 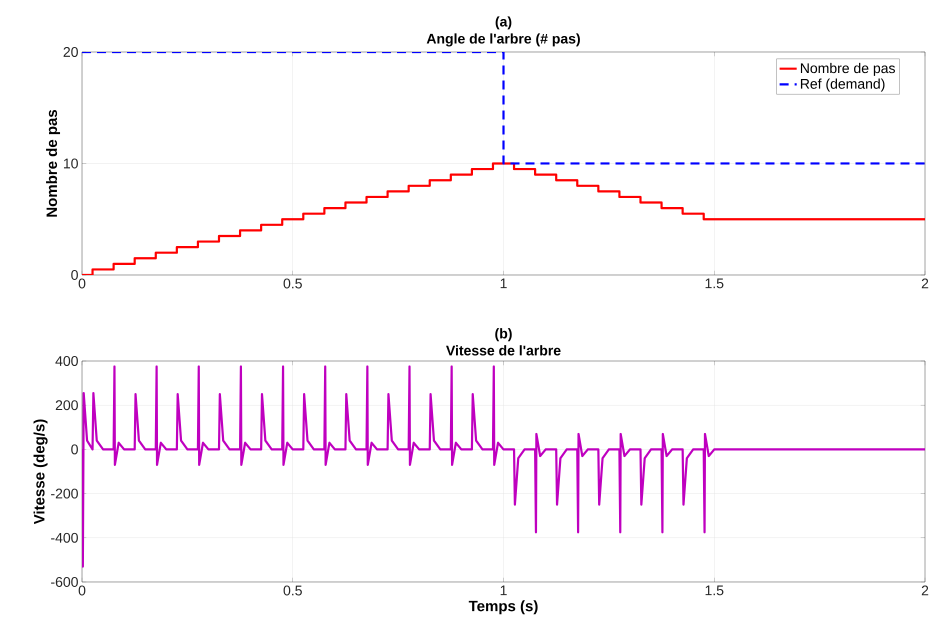 What do you see at coordinates (64, 582) in the screenshot?
I see `y-tick-label: -600` at bounding box center [64, 582].